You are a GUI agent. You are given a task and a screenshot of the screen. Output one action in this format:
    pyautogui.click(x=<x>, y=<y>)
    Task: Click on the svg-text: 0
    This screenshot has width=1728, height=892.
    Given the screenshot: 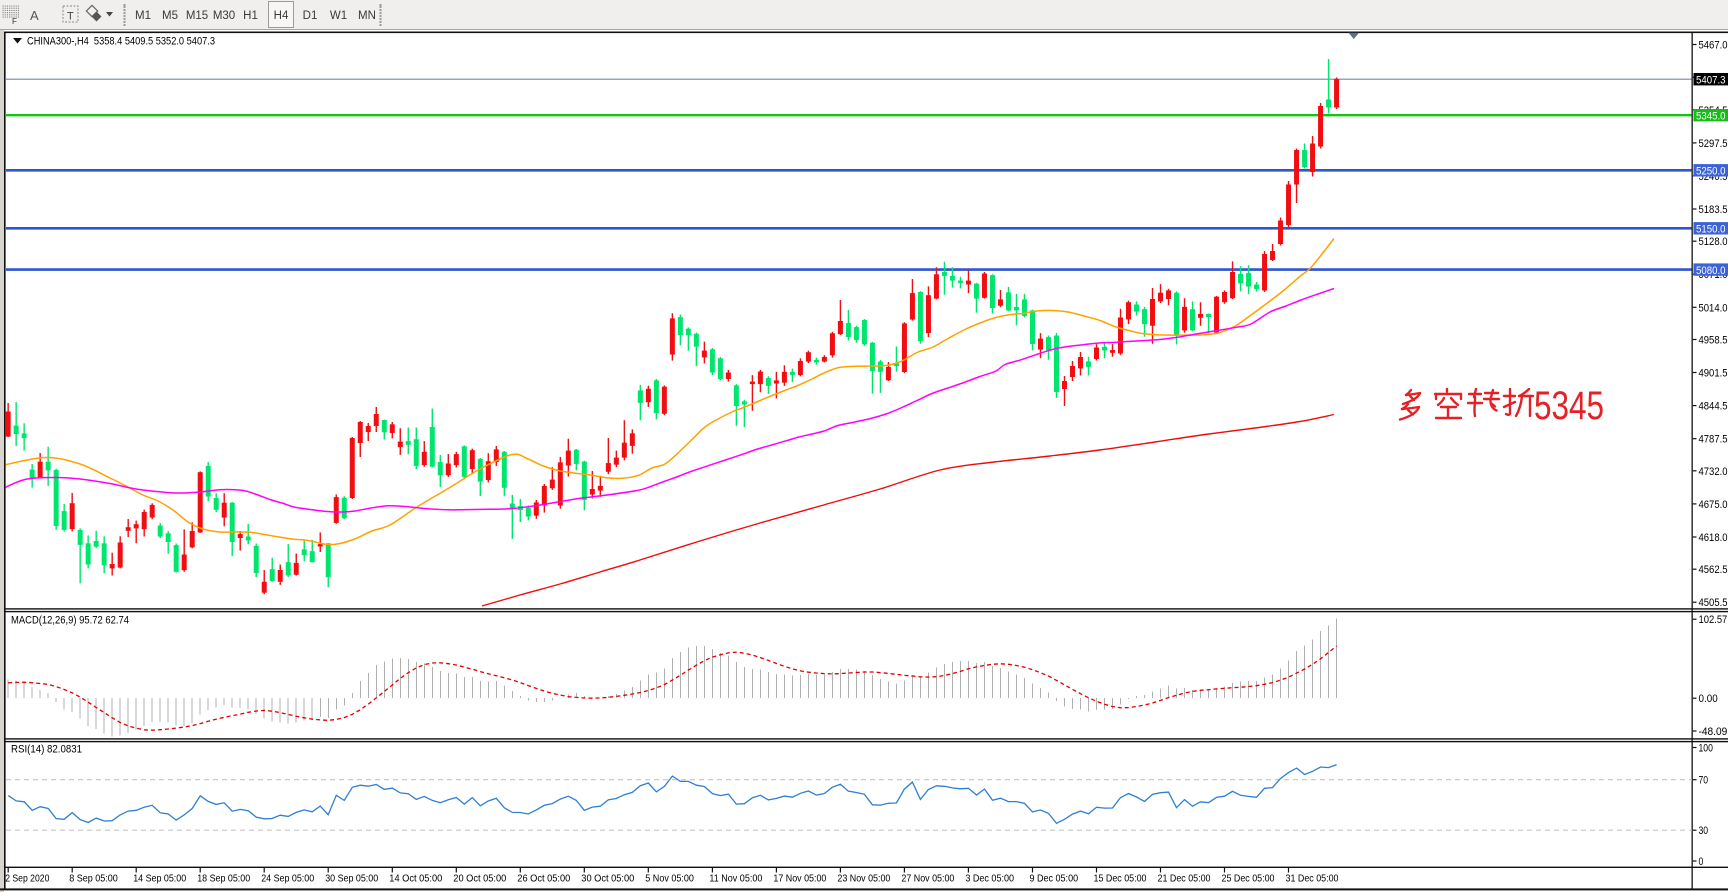 What is the action you would take?
    pyautogui.click(x=1701, y=862)
    